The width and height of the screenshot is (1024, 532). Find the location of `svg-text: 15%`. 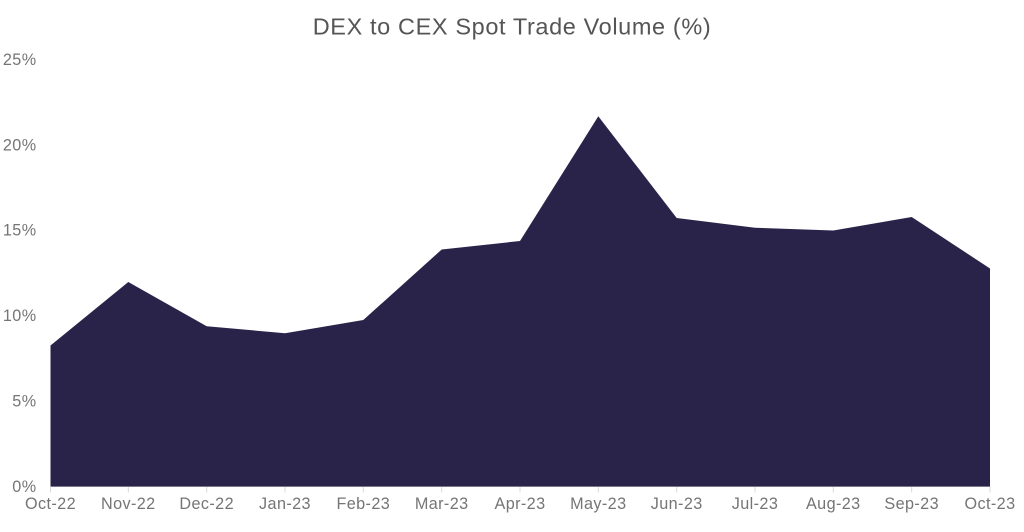

svg-text: 15% is located at coordinates (20, 231).